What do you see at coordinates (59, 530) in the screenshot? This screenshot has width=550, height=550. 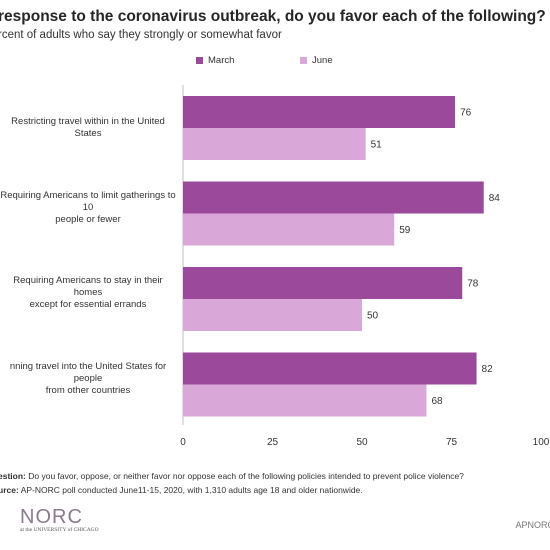 I see `logo-sub-text: at the UNIVERSITY of CHICAGO` at bounding box center [59, 530].